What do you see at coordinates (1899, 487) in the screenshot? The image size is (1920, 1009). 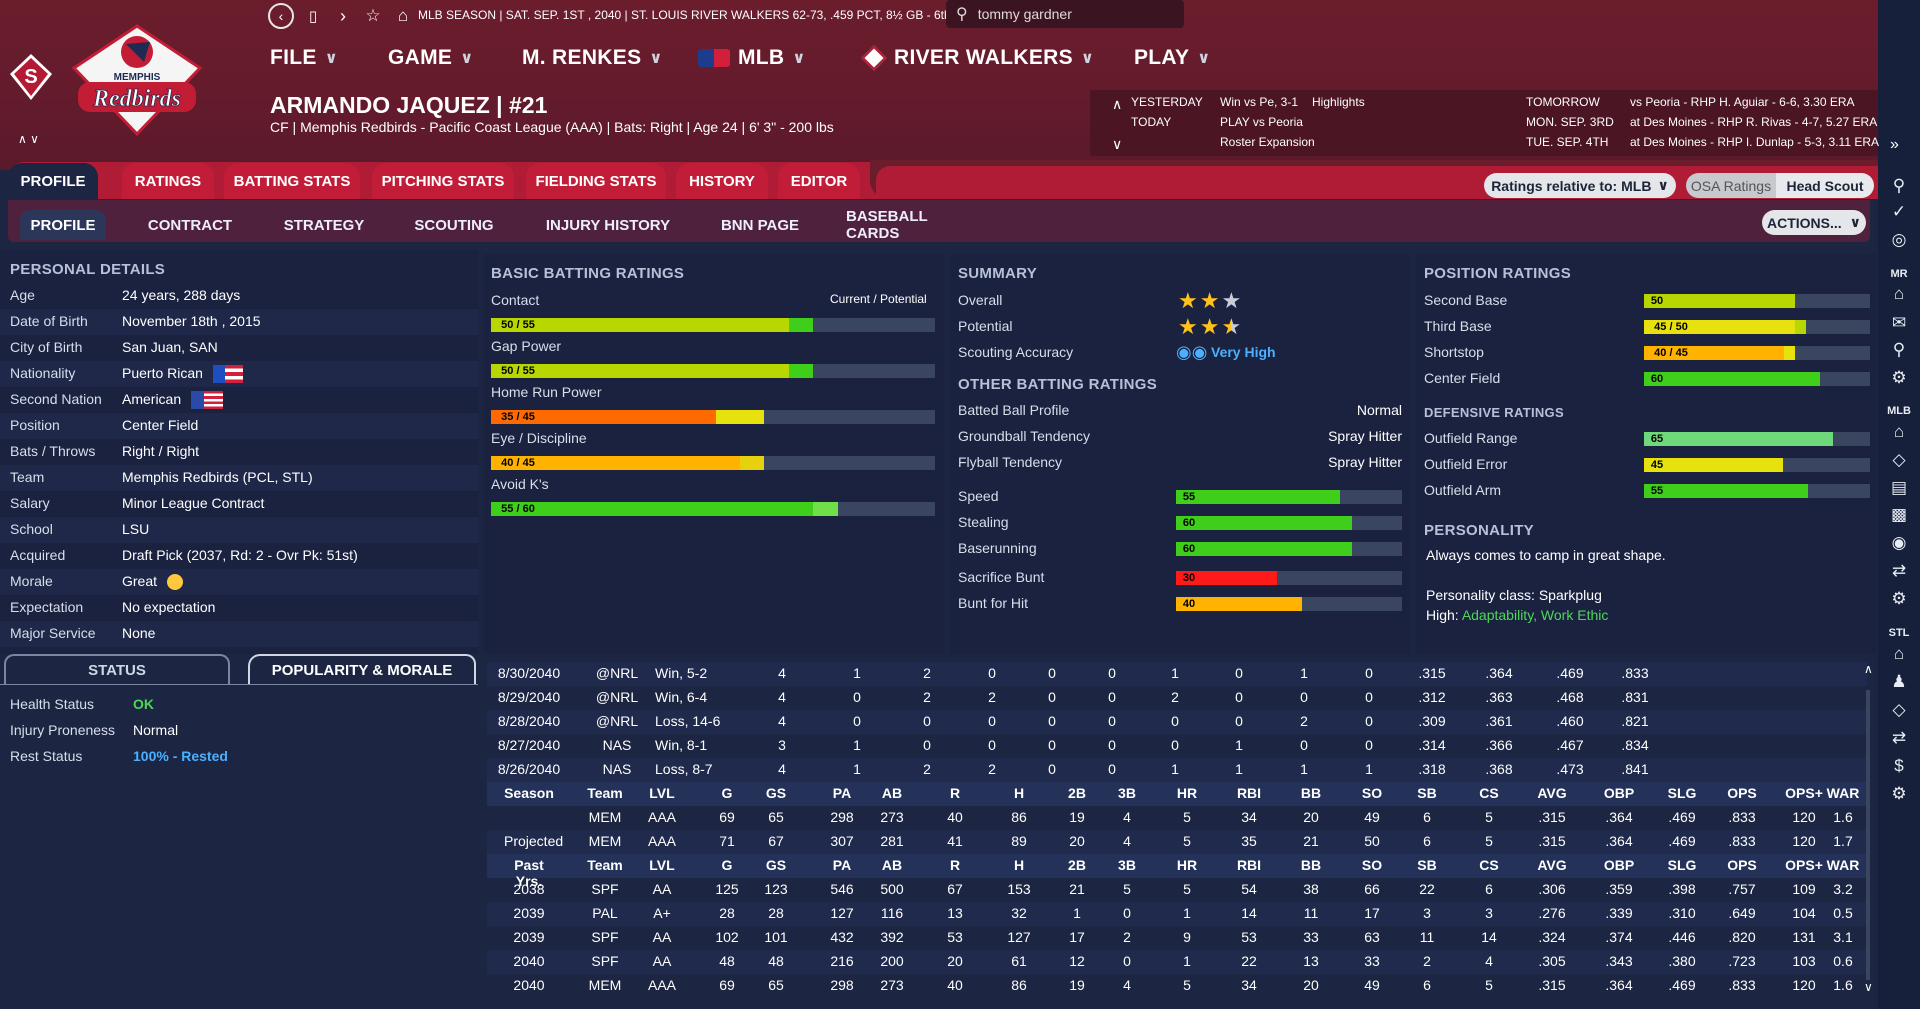 I see `news-icon: ▤` at bounding box center [1899, 487].